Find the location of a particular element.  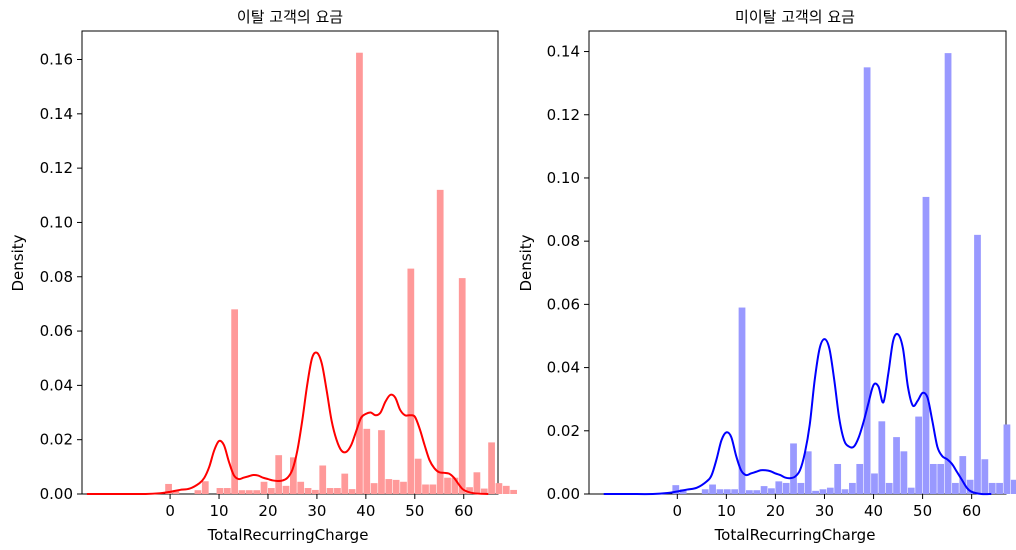

y-tick-label: 0.08 is located at coordinates (563, 241).